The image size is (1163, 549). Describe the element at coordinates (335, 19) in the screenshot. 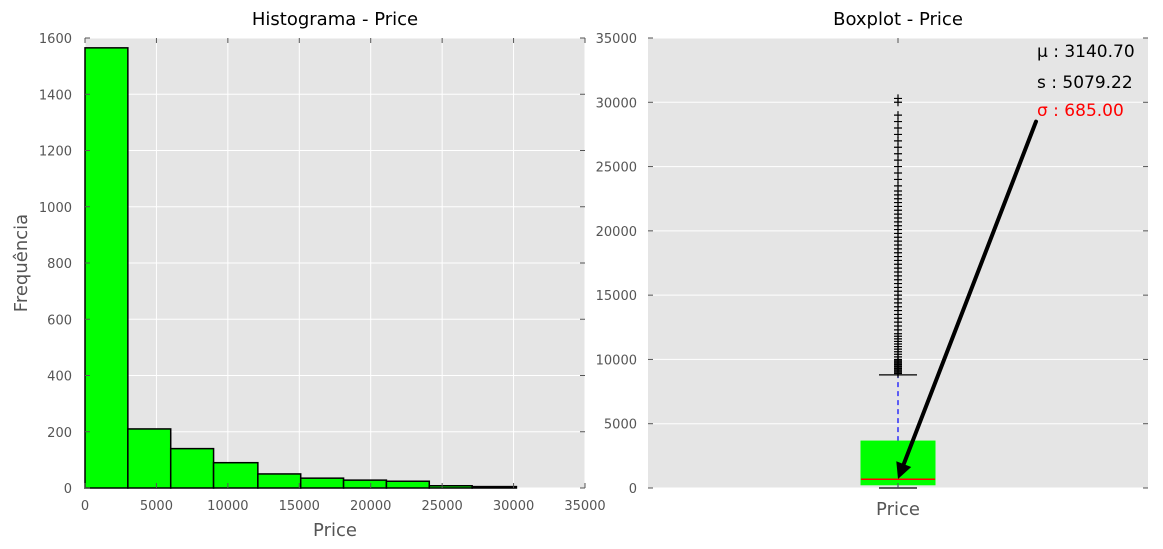

I see `histogram-title: Histograma - Price` at that location.